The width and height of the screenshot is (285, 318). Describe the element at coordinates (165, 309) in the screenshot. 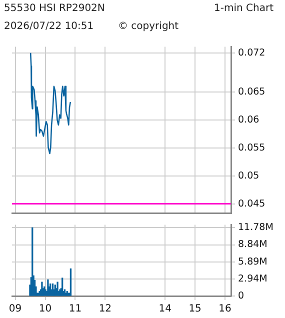

I see `x-tick-label: 14` at that location.